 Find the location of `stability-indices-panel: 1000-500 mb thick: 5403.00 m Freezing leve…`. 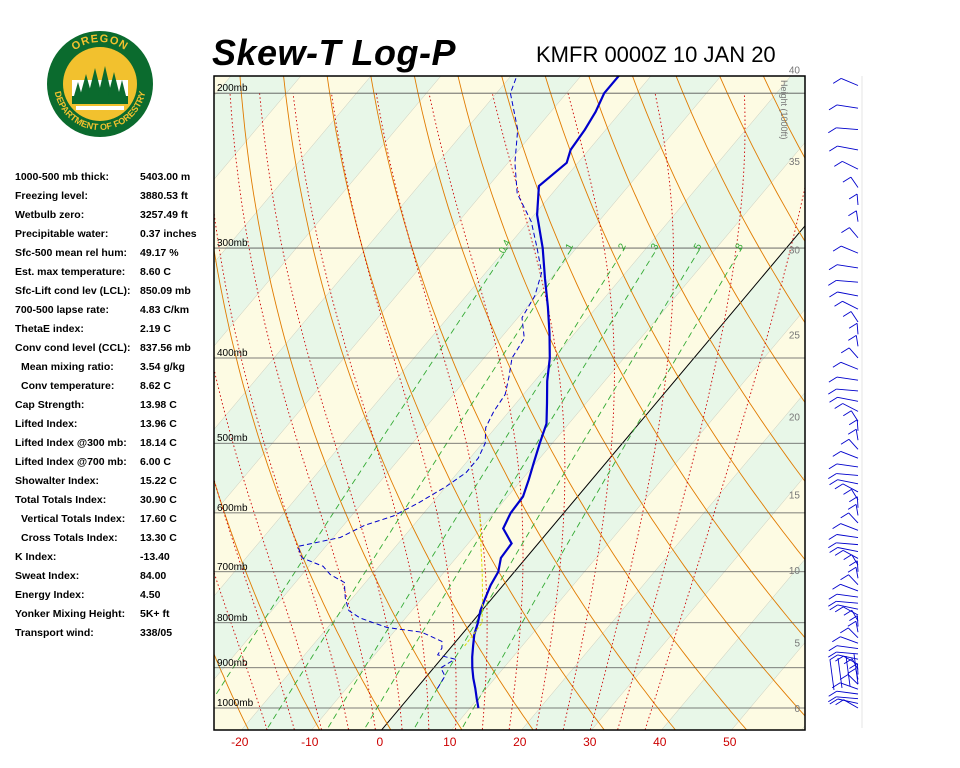

stability-indices-panel: 1000-500 mb thick: 5403.00 m Freezing leve… is located at coordinates (113, 405).